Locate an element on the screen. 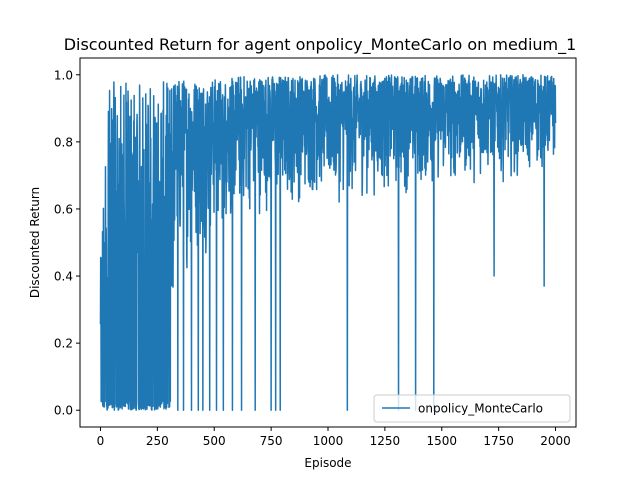 This screenshot has width=640, height=480. y-tick-label: 0.6 is located at coordinates (63, 209).